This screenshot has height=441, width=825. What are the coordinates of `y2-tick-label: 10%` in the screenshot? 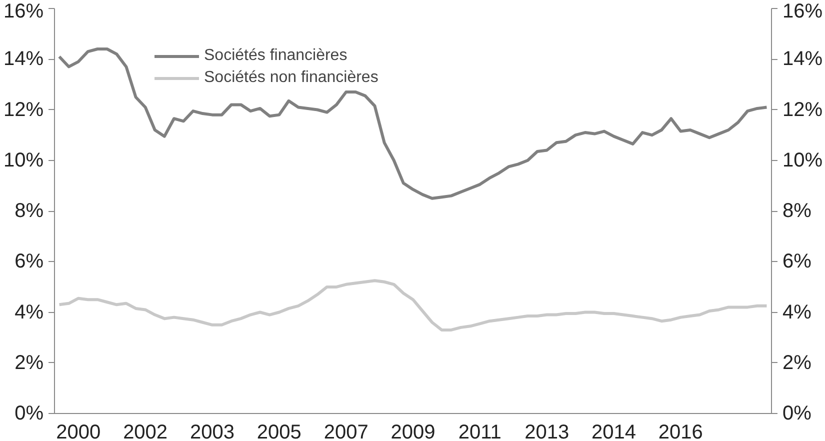 It's located at (802, 160).